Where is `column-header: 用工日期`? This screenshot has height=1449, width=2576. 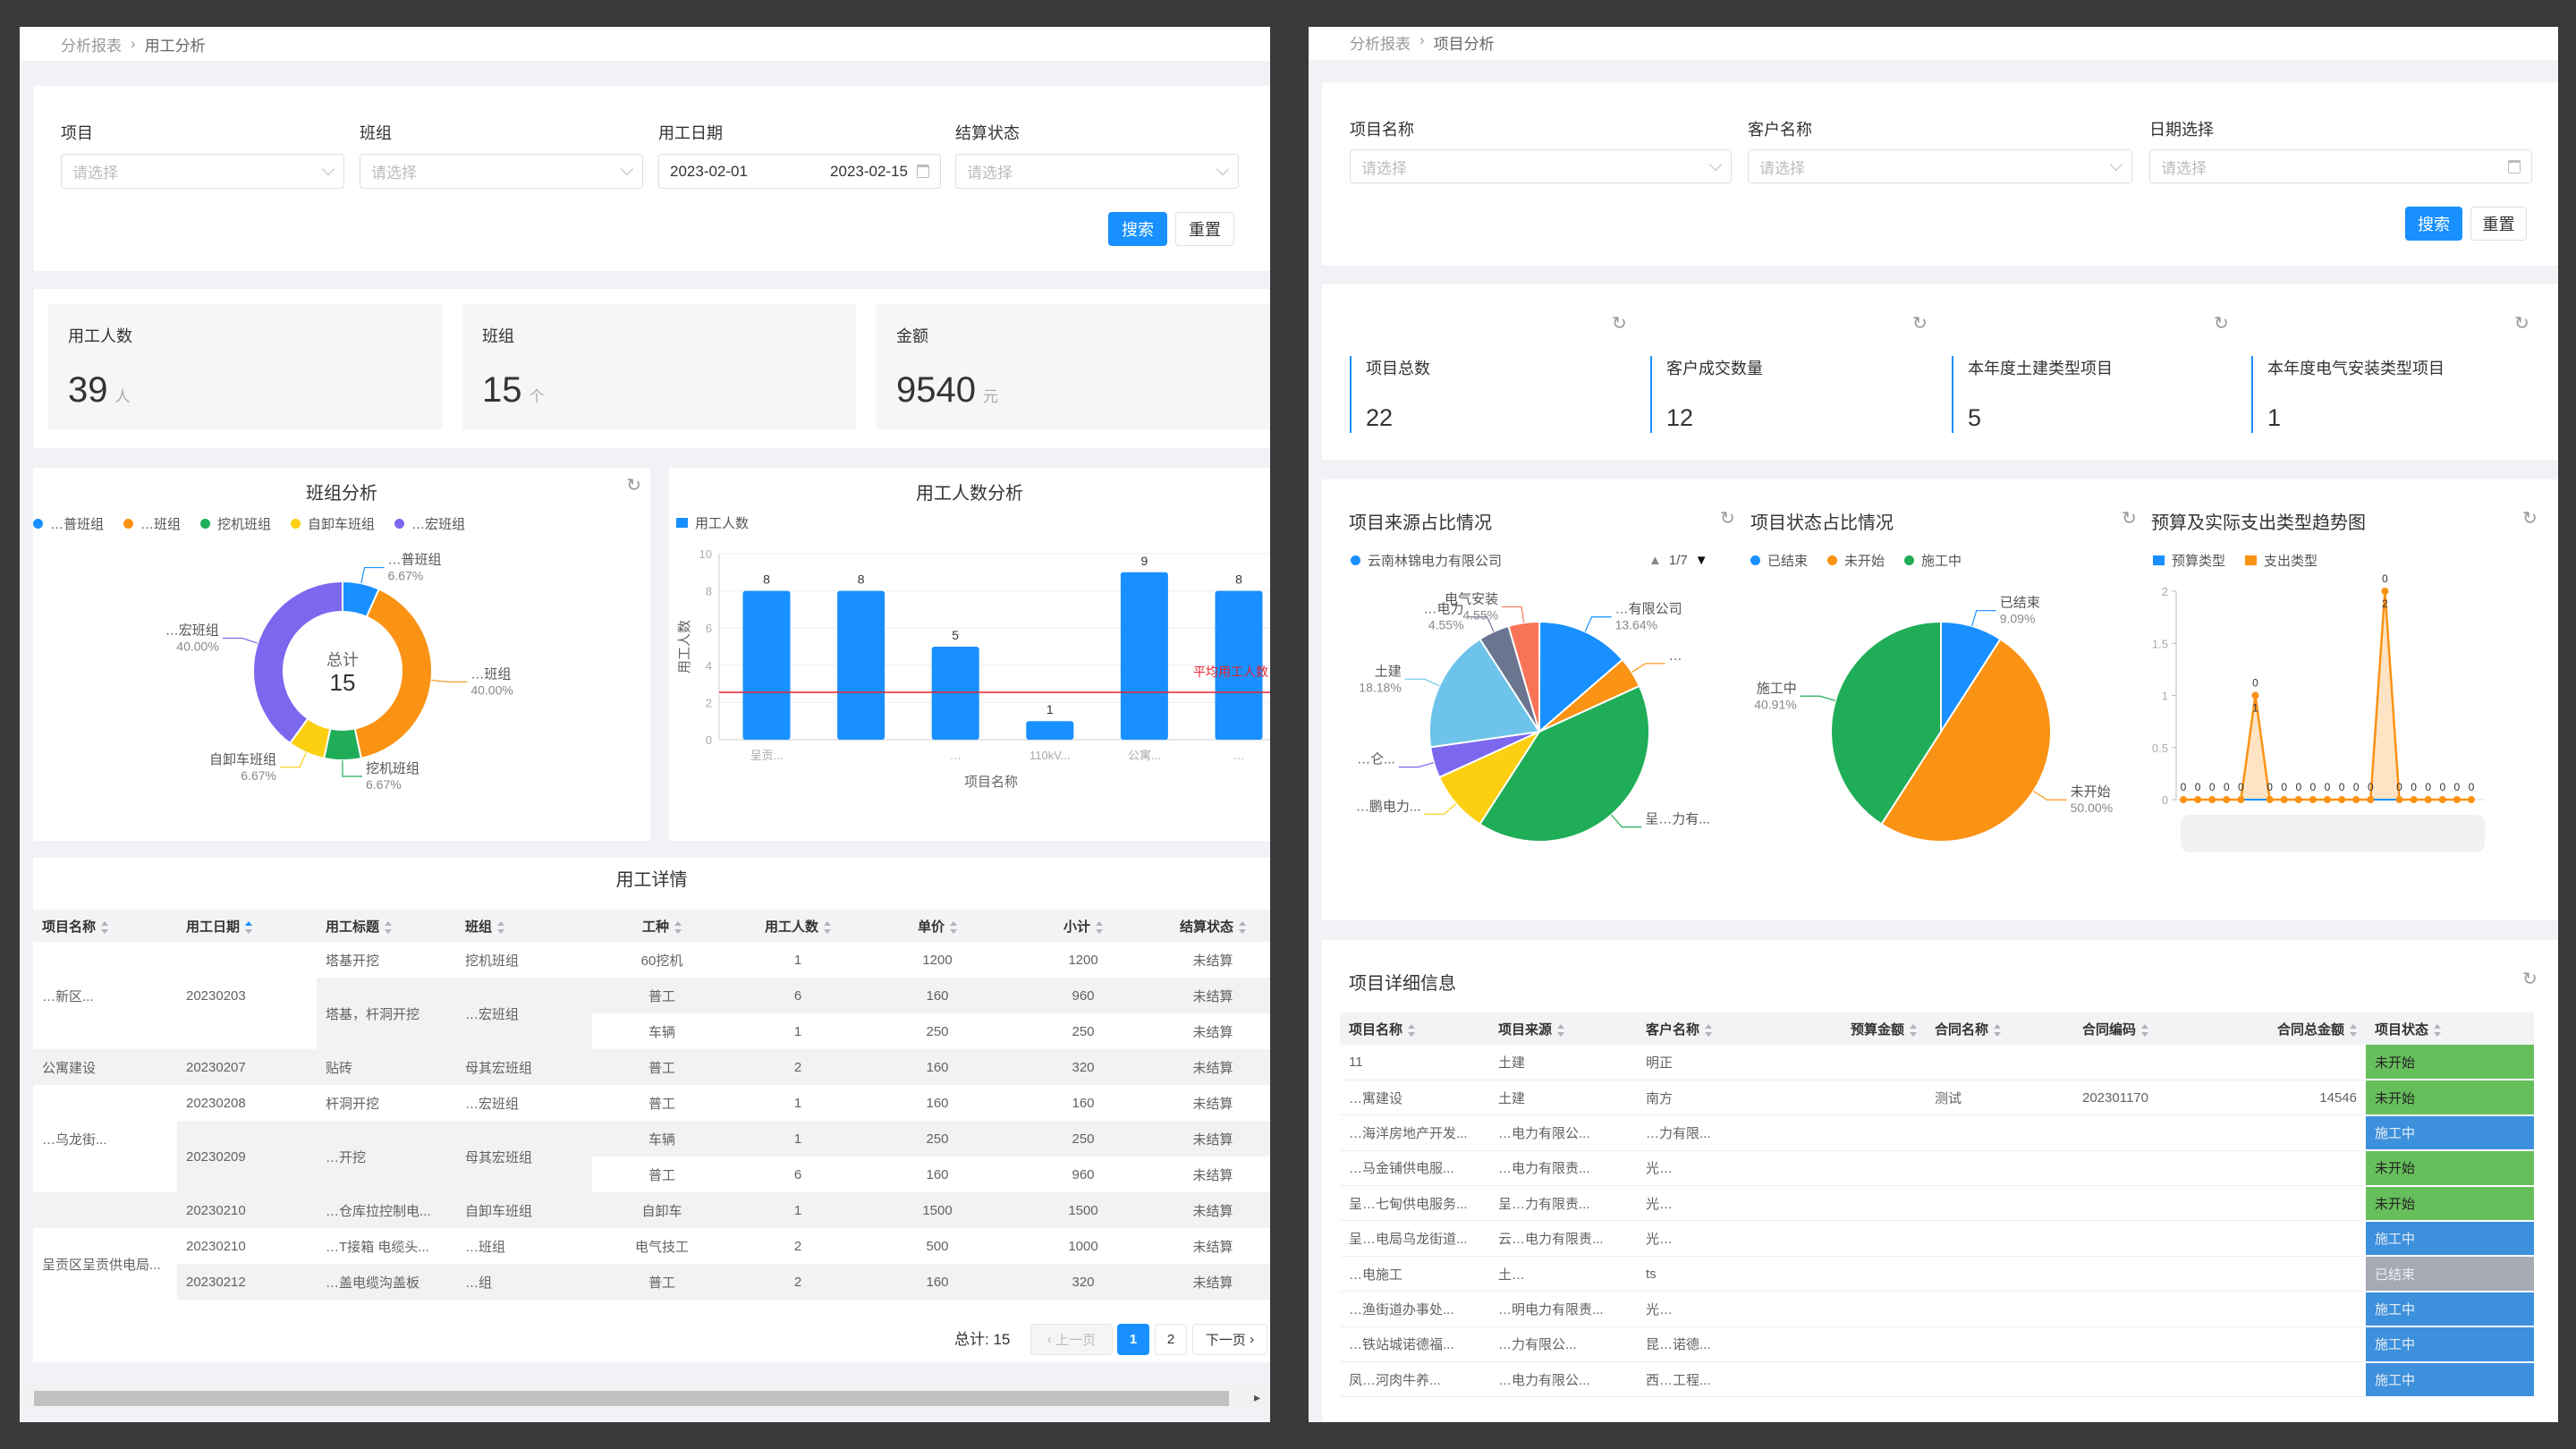
column-header: 用工日期 is located at coordinates (247, 926).